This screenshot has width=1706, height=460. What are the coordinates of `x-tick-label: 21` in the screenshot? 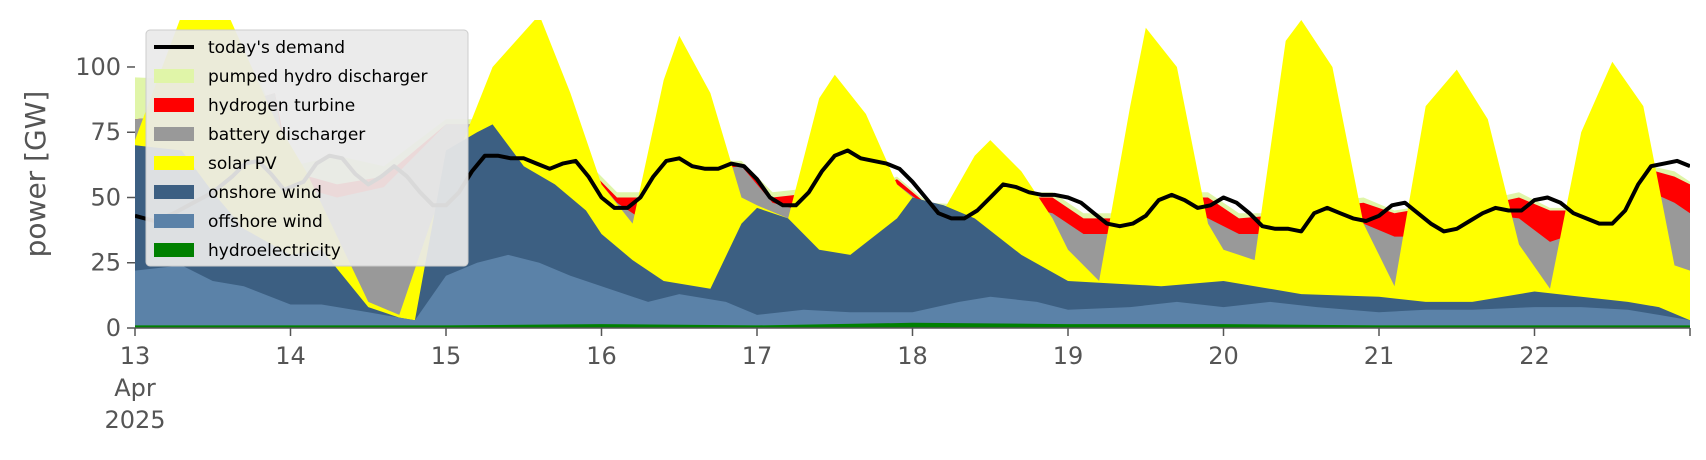 It's located at (1379, 356).